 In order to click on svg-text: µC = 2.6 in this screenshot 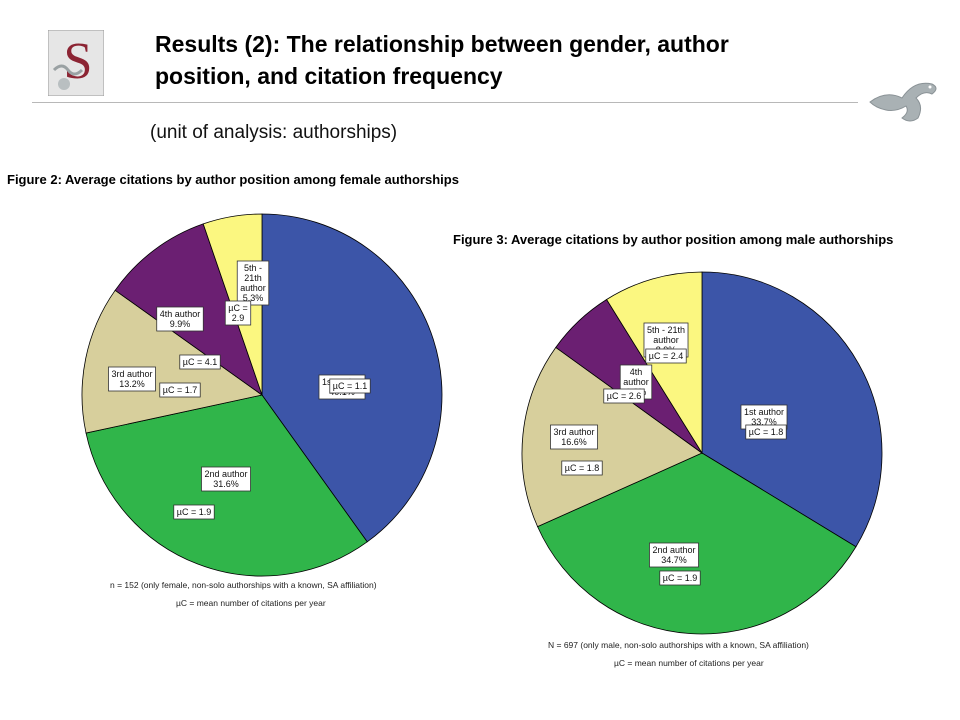, I will do `click(624, 396)`.